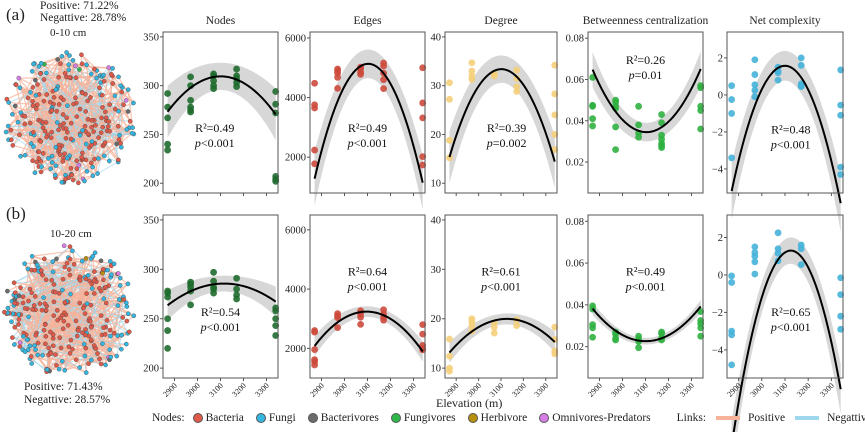  What do you see at coordinates (645, 75) in the screenshot?
I see `p-value-label: p=0.01` at bounding box center [645, 75].